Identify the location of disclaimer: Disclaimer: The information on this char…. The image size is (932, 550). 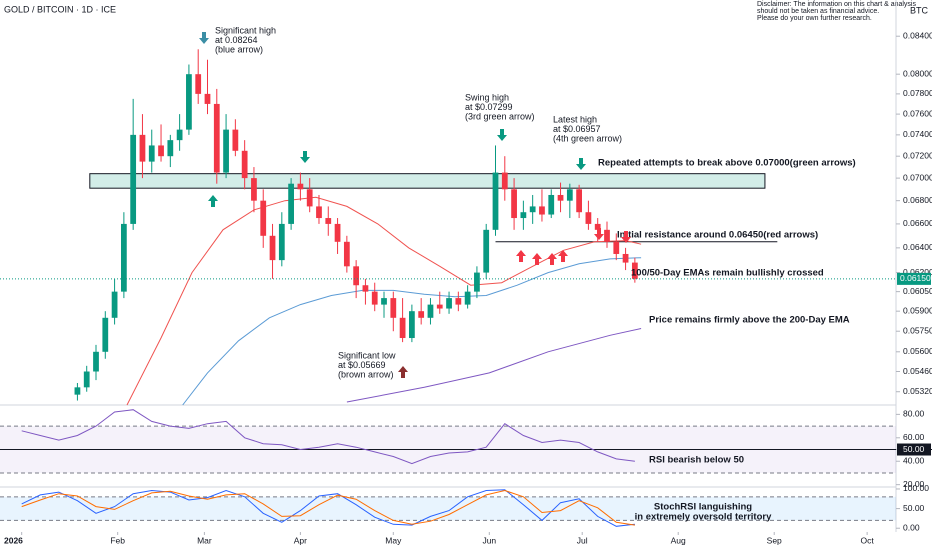
(836, 4).